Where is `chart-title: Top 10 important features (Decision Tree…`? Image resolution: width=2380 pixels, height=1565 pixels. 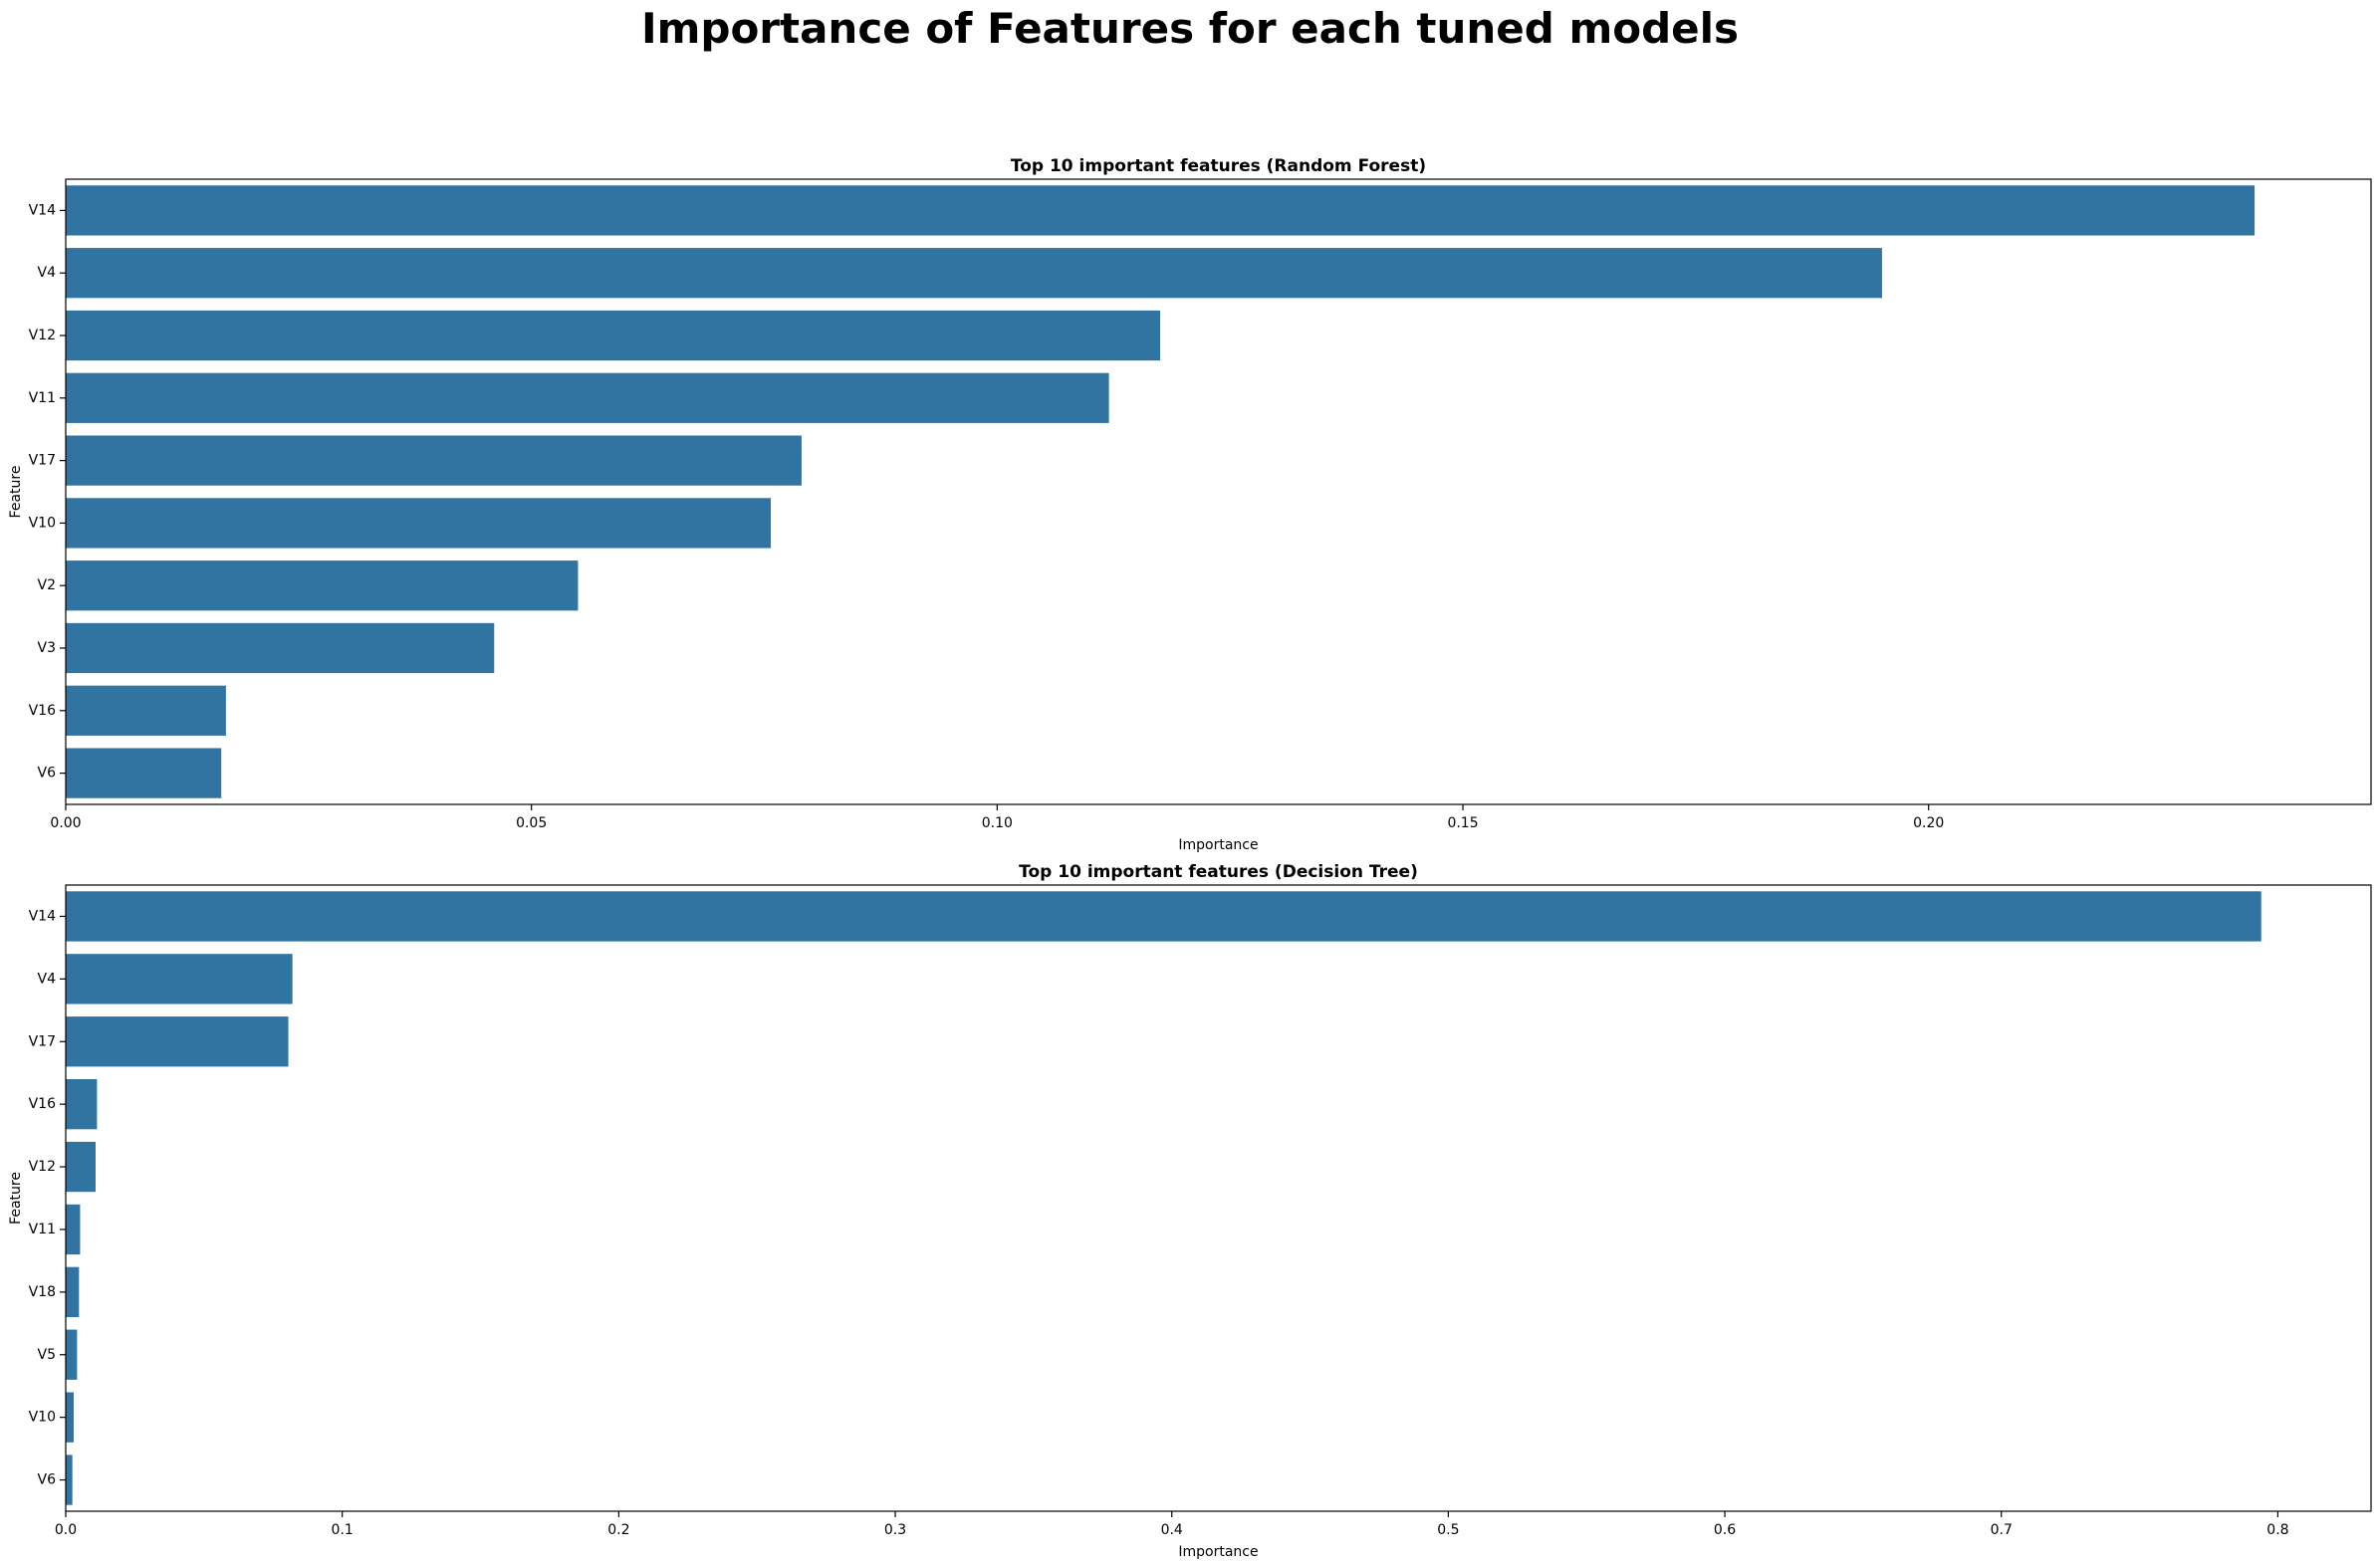
chart-title: Top 10 important features (Decision Tree… is located at coordinates (1218, 872).